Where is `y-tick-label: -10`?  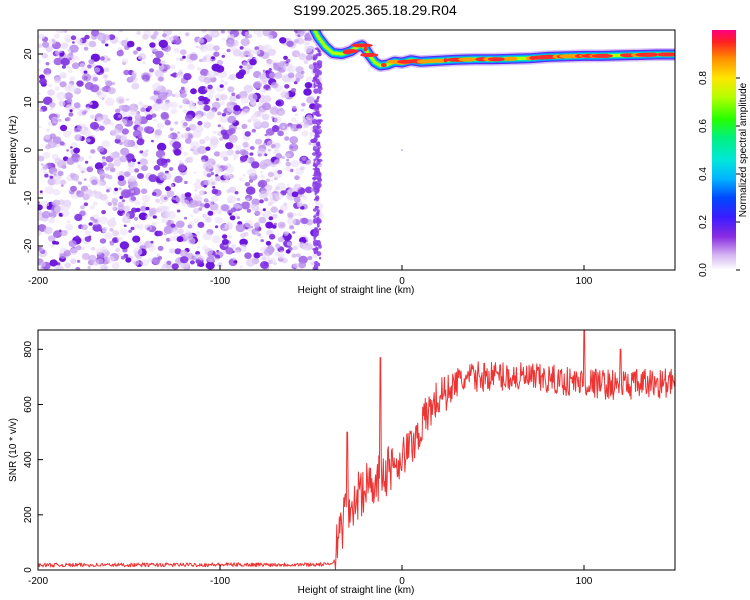
y-tick-label: -10 is located at coordinates (28, 197).